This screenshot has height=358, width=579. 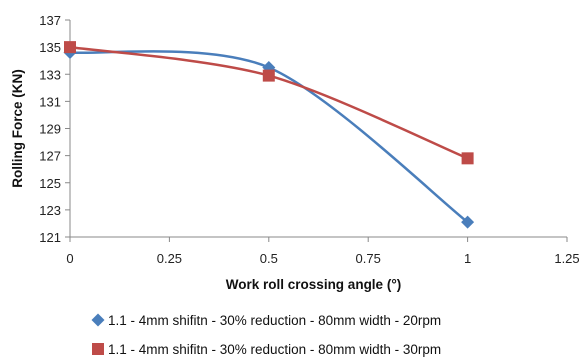 I want to click on y-axis-title: Rolling Force (KN), so click(x=17, y=128).